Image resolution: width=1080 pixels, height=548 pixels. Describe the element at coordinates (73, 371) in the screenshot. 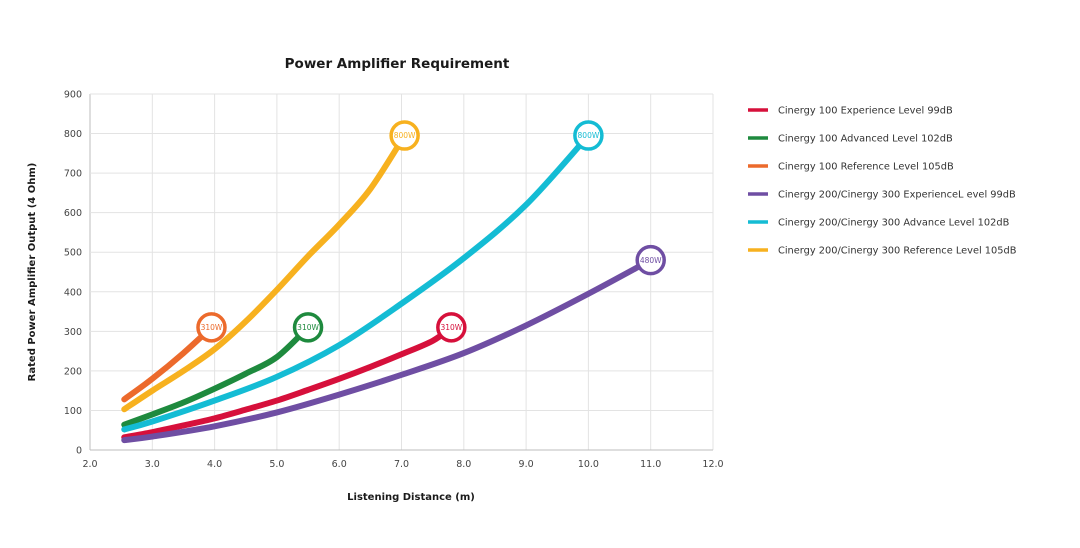

I see `y-tick-label: 200` at that location.